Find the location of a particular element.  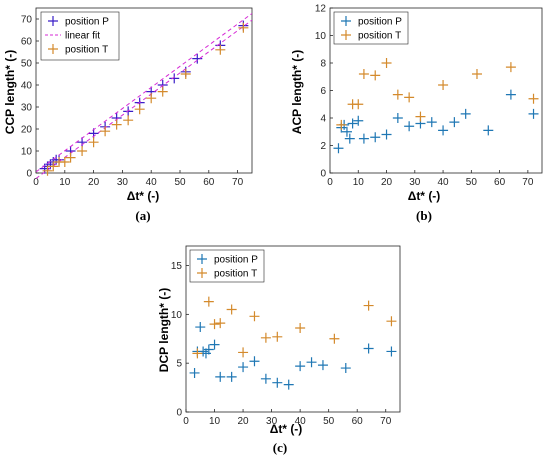

ylabel-c: DCP length* (-) is located at coordinates (164, 330).